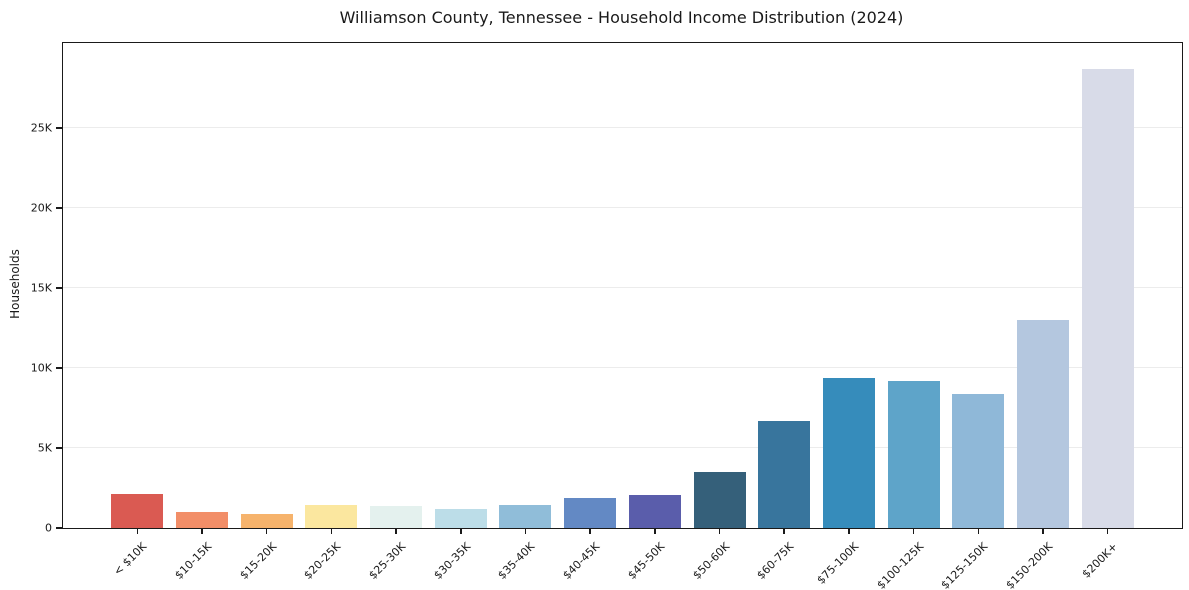  I want to click on bar-$20-25K, so click(331, 516).